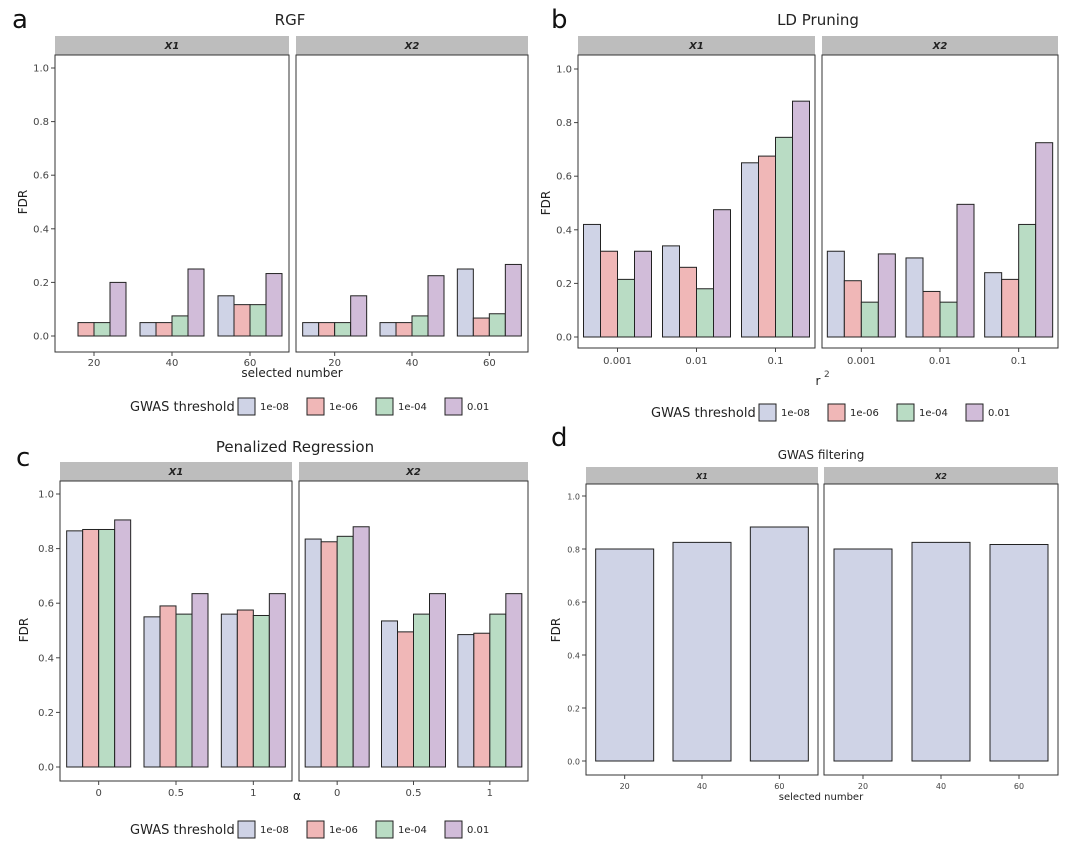 Image resolution: width=1080 pixels, height=847 pixels. I want to click on bar-x2-0.1-1e-04, so click(1027, 280).